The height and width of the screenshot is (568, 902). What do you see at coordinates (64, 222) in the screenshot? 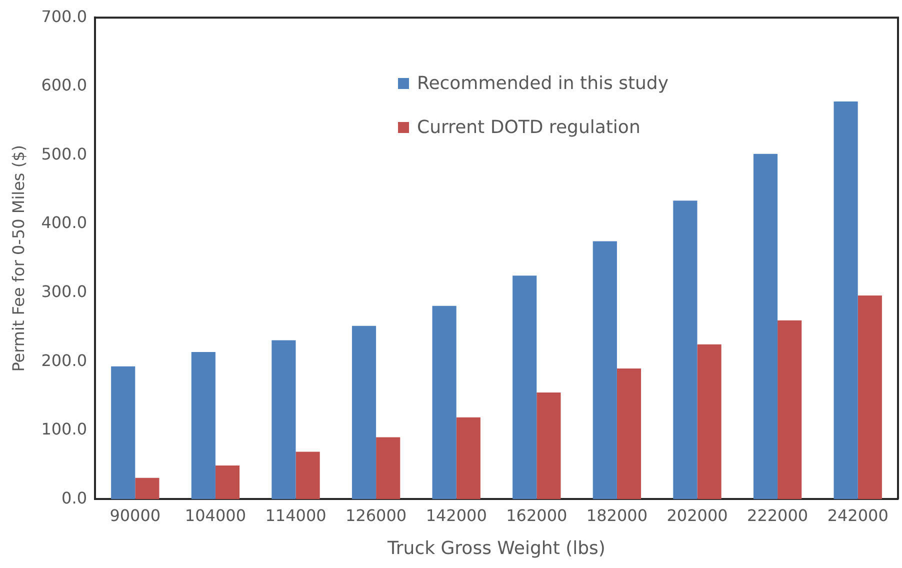
I see `y-tick-label: 400.0` at bounding box center [64, 222].